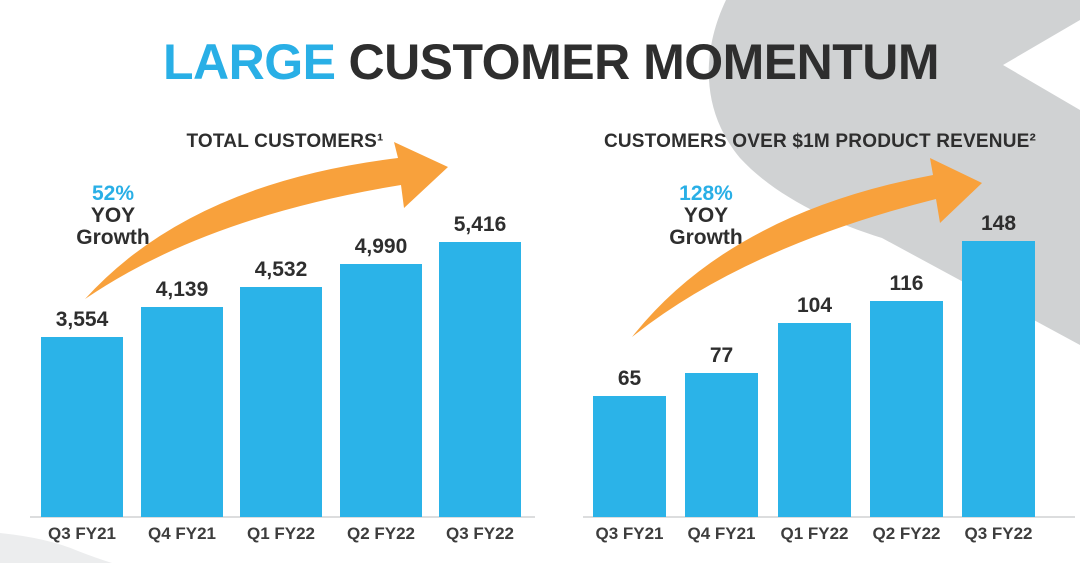  What do you see at coordinates (814, 305) in the screenshot?
I see `bar-value-label: 104` at bounding box center [814, 305].